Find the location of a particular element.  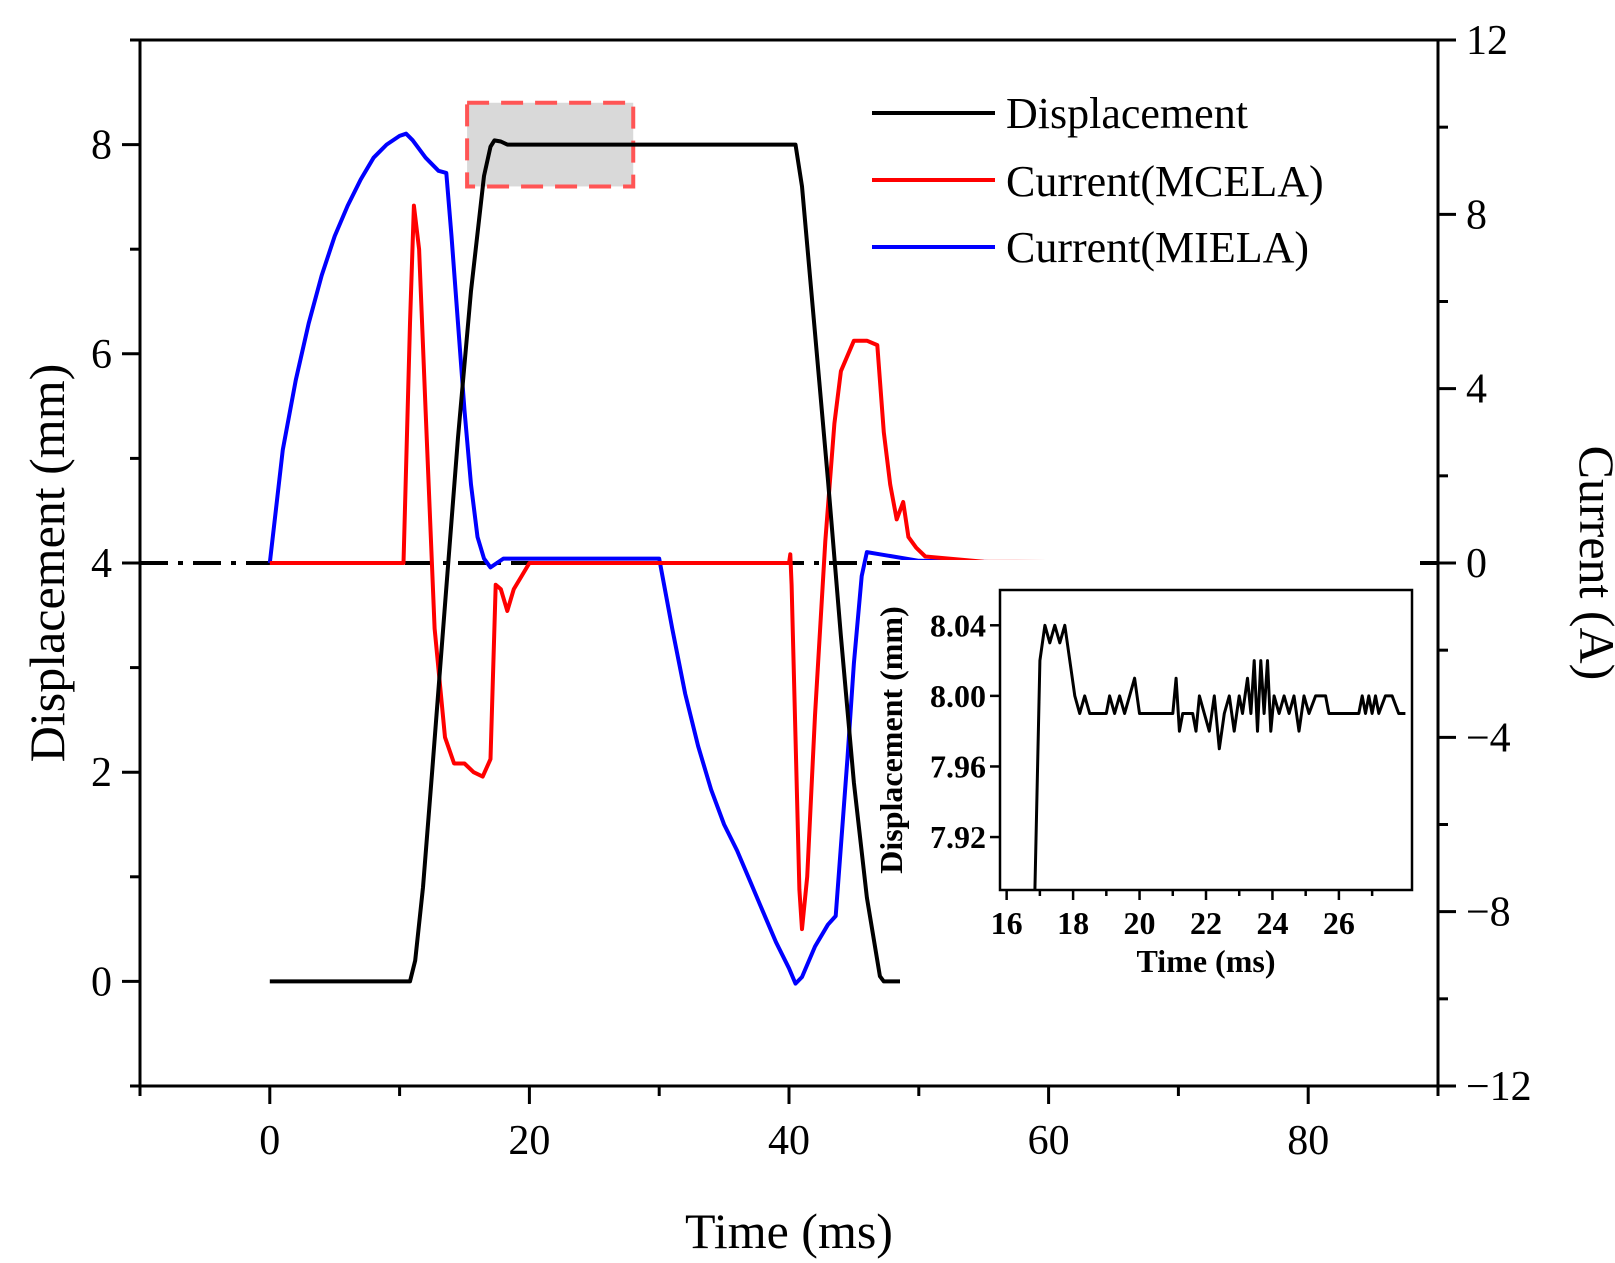

inset-series-line-displacement is located at coordinates (1219, 757).